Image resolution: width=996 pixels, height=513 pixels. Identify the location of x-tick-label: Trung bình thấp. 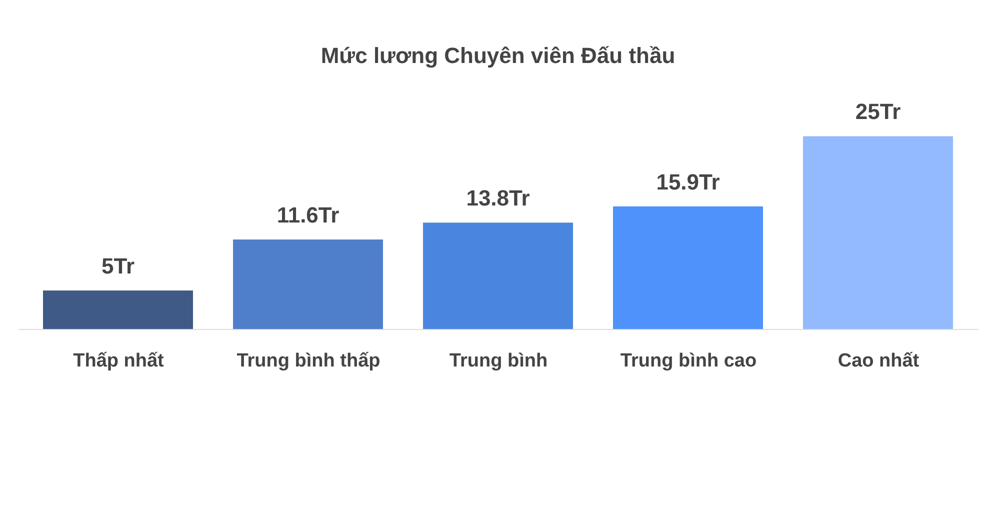
(308, 361).